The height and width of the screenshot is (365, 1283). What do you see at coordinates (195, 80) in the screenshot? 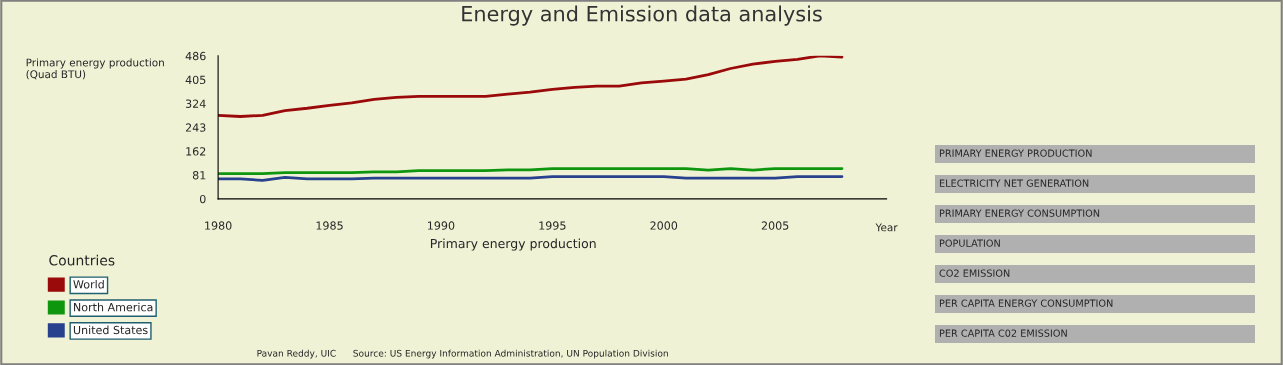
I see `y-tick-label: 405` at bounding box center [195, 80].